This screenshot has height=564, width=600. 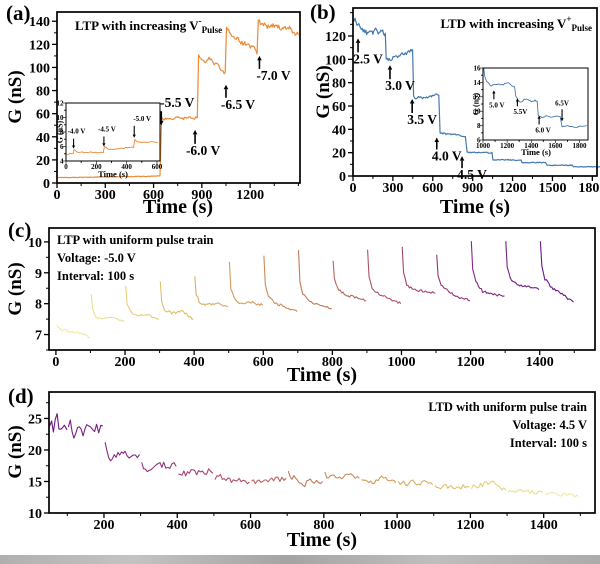 I want to click on xtick-c: 1000, so click(x=401, y=362).